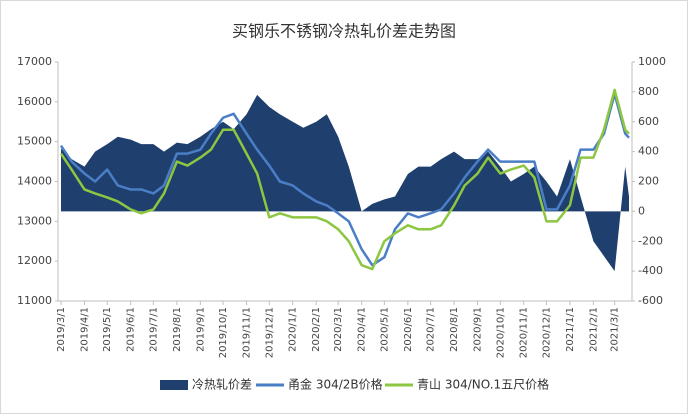  What do you see at coordinates (648, 91) in the screenshot?
I see `y2-tick-label: 800` at bounding box center [648, 91].